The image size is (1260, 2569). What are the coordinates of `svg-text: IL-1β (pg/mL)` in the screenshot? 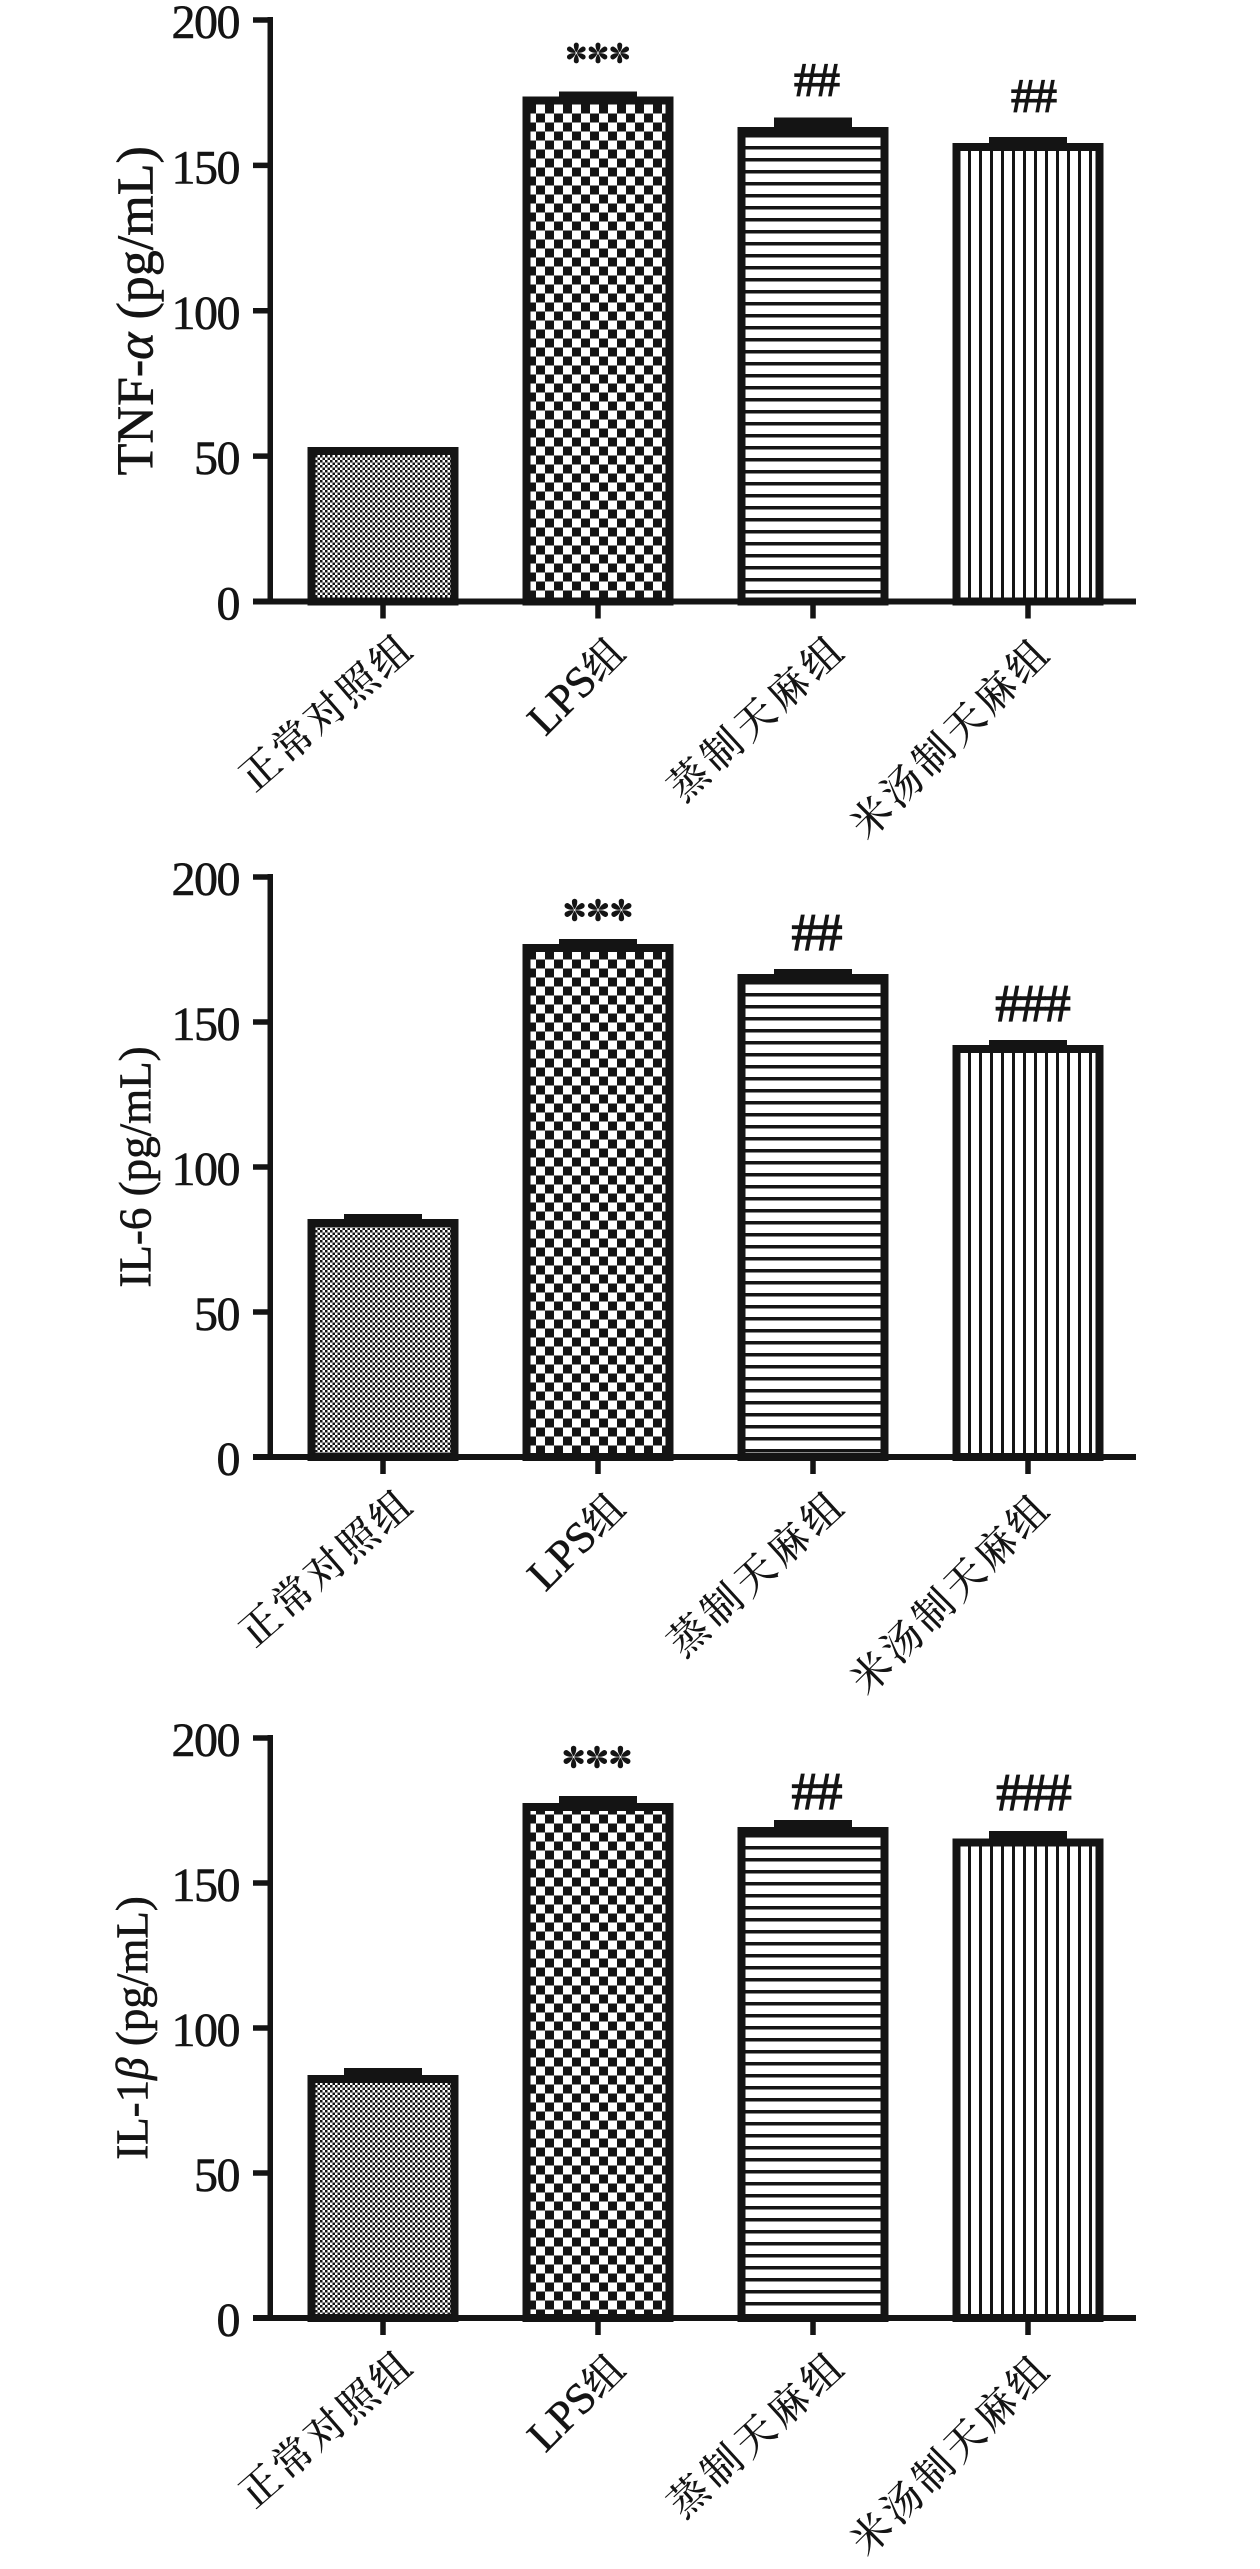 It's located at (133, 2028).